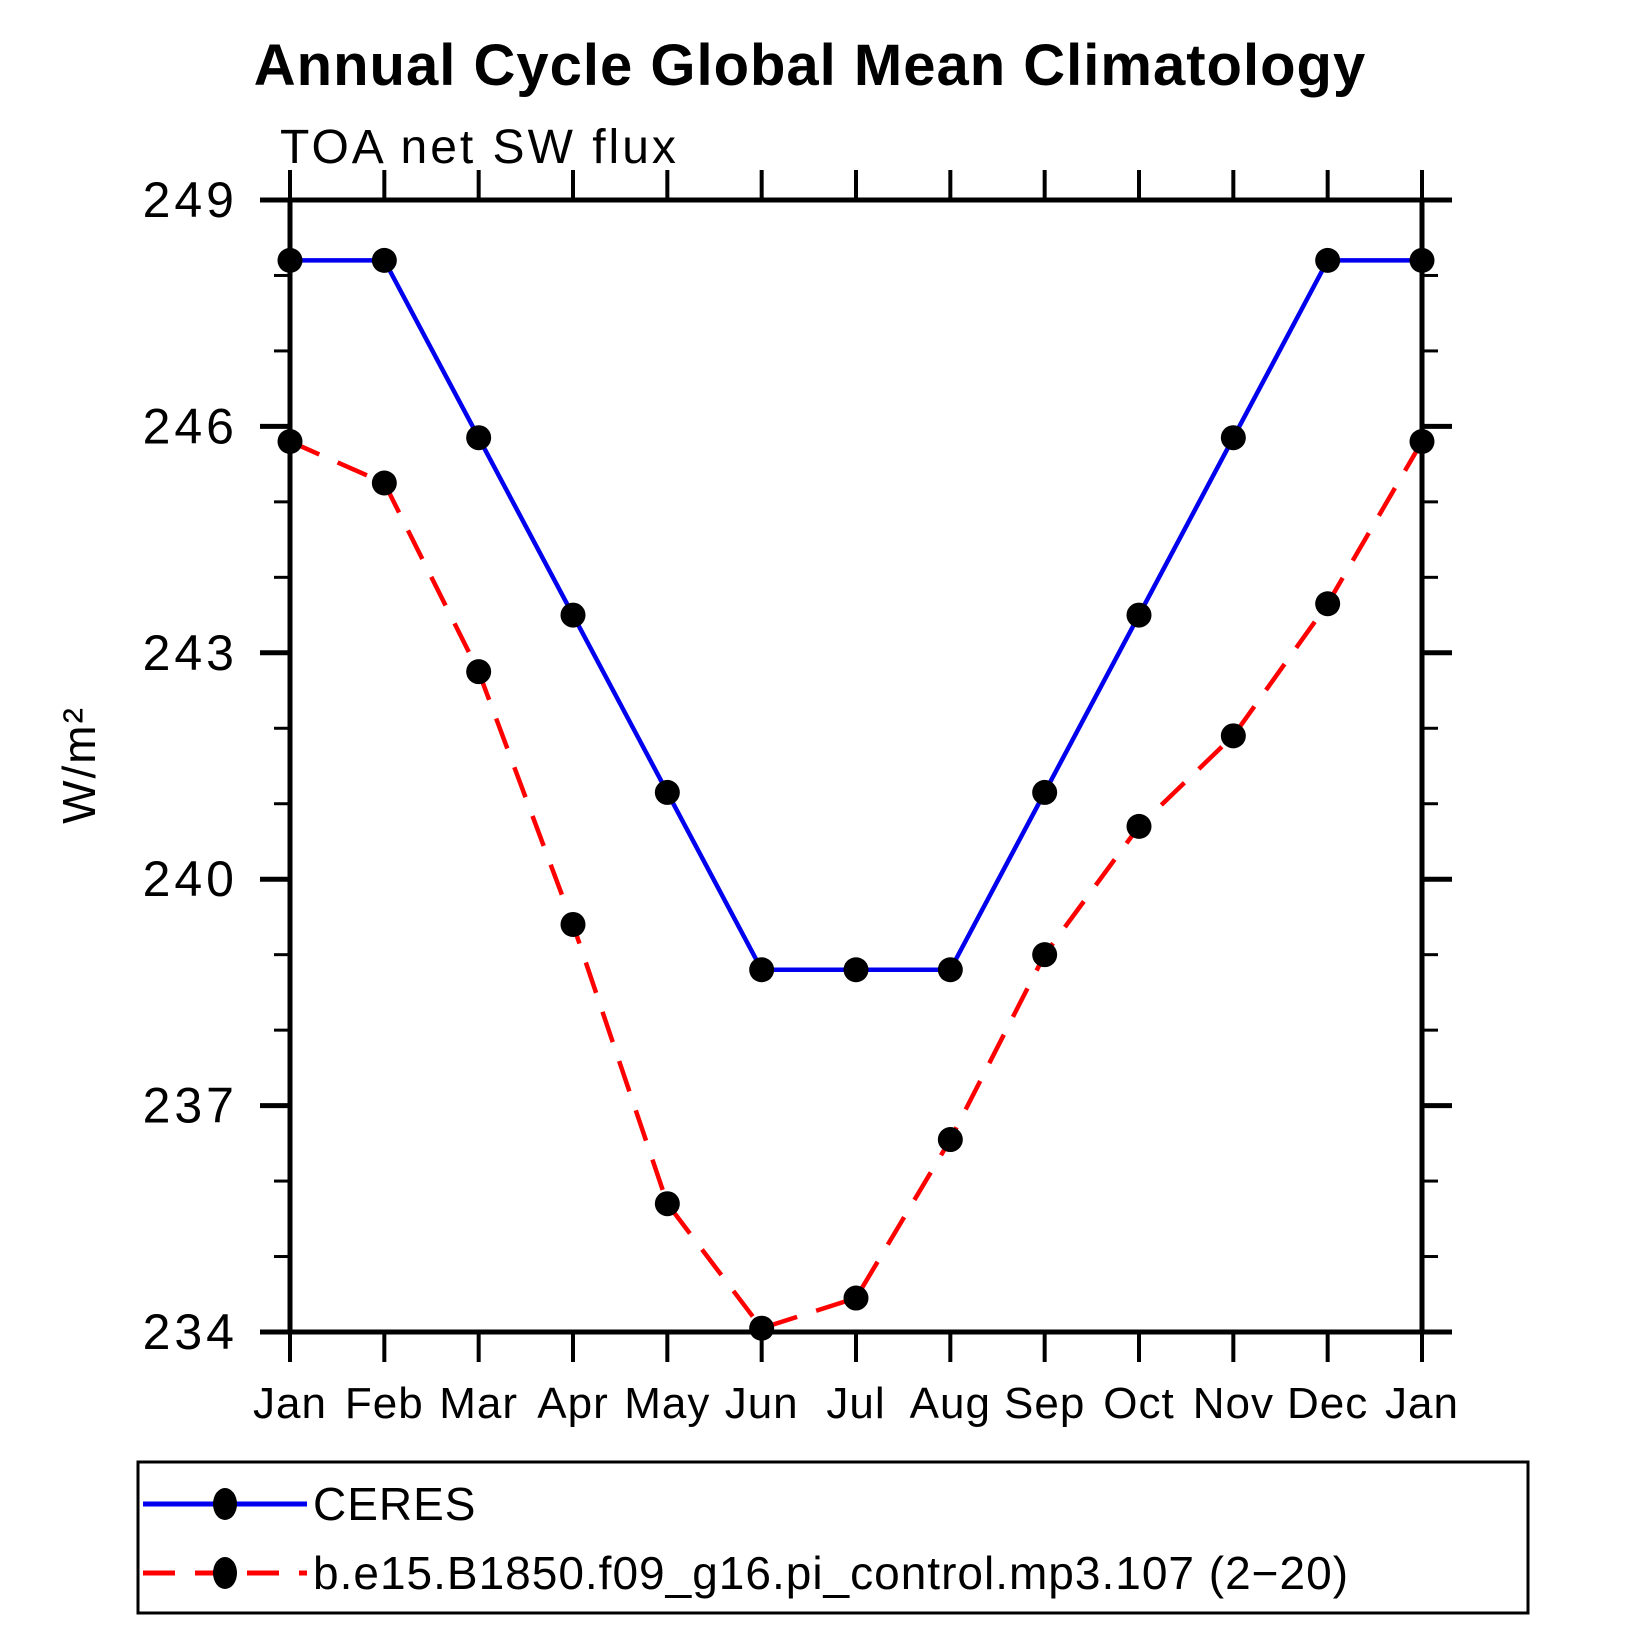 This screenshot has width=1652, height=1652. I want to click on chart-title: Annual Cycle Global Mean Climatology, so click(810, 65).